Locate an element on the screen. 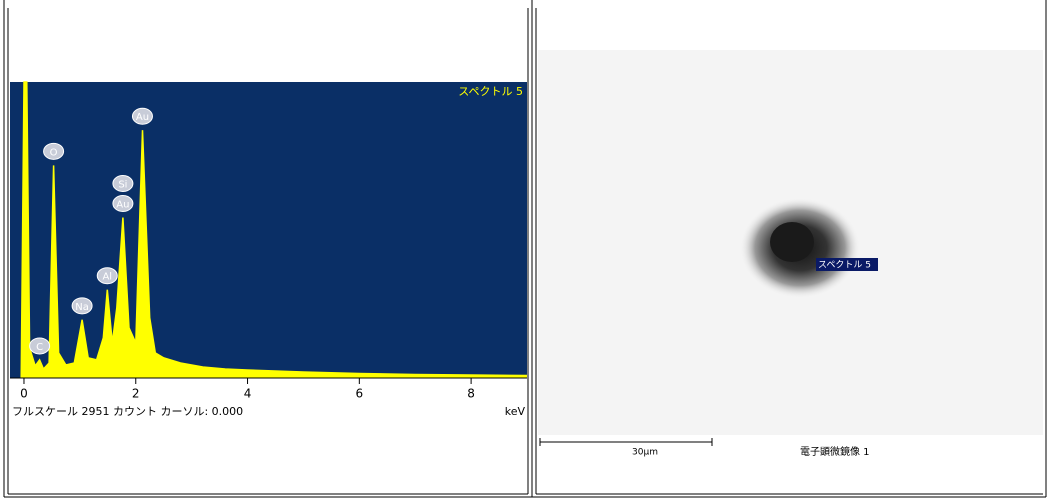  spot-label-box is located at coordinates (847, 264).